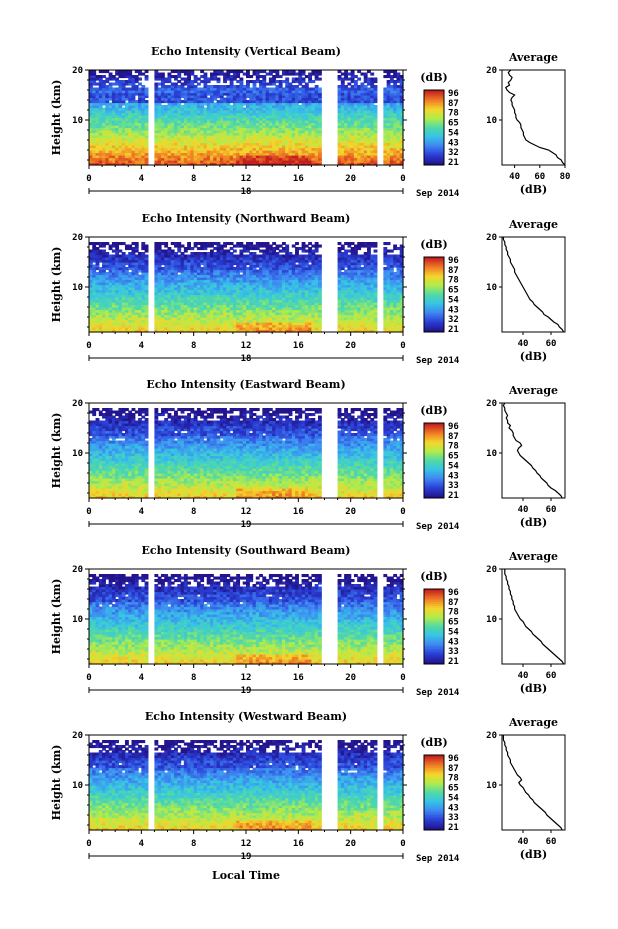  What do you see at coordinates (491, 71) in the screenshot?
I see `avg-y-tick-label: 20` at bounding box center [491, 71].